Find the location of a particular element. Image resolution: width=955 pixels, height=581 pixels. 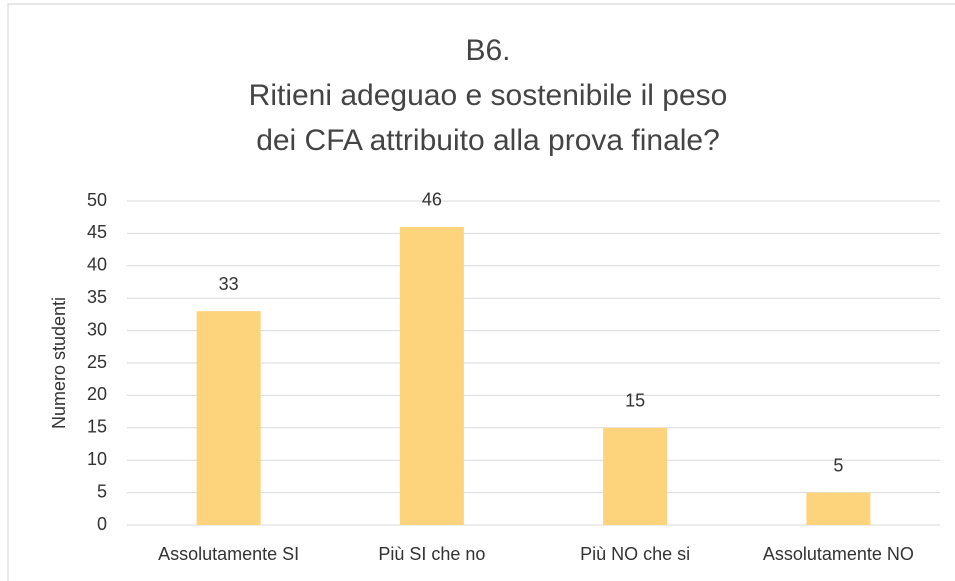

chart-title: B6. is located at coordinates (487, 50).